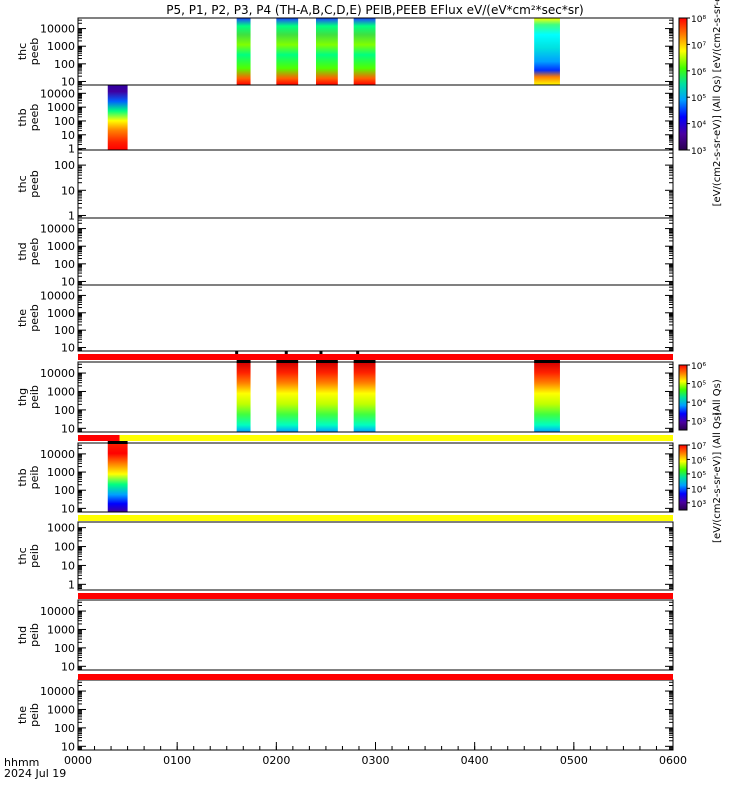 The width and height of the screenshot is (750, 800). What do you see at coordinates (71, 149) in the screenshot?
I see `y-tick-label-1-4: 1` at bounding box center [71, 149].